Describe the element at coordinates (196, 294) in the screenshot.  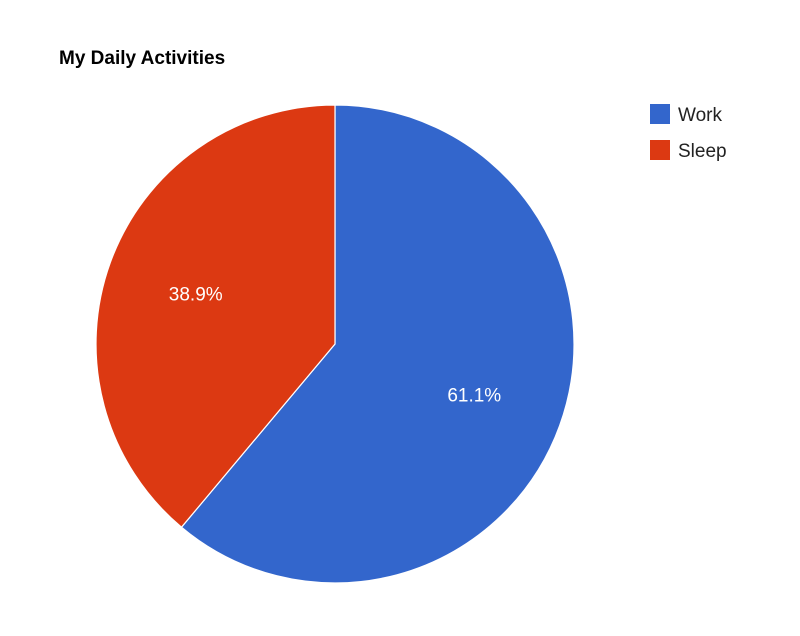
I see `slice-label-sleep: 38.9%` at that location.